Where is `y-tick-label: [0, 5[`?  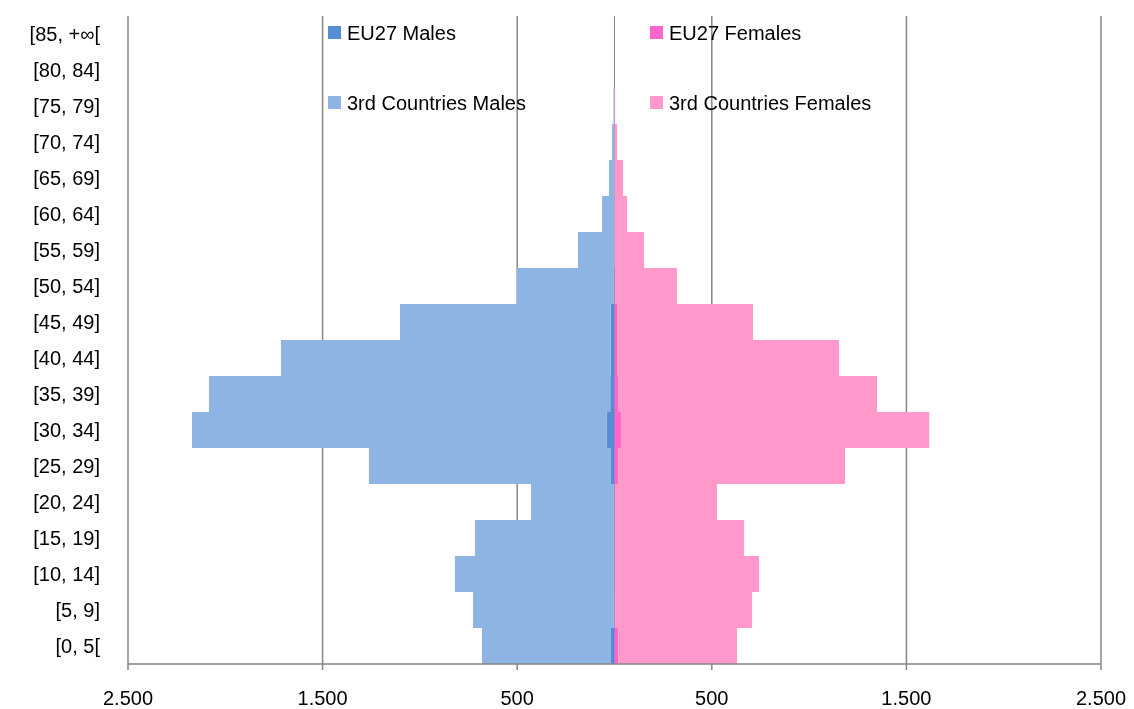
y-tick-label: [0, 5[ is located at coordinates (78, 646).